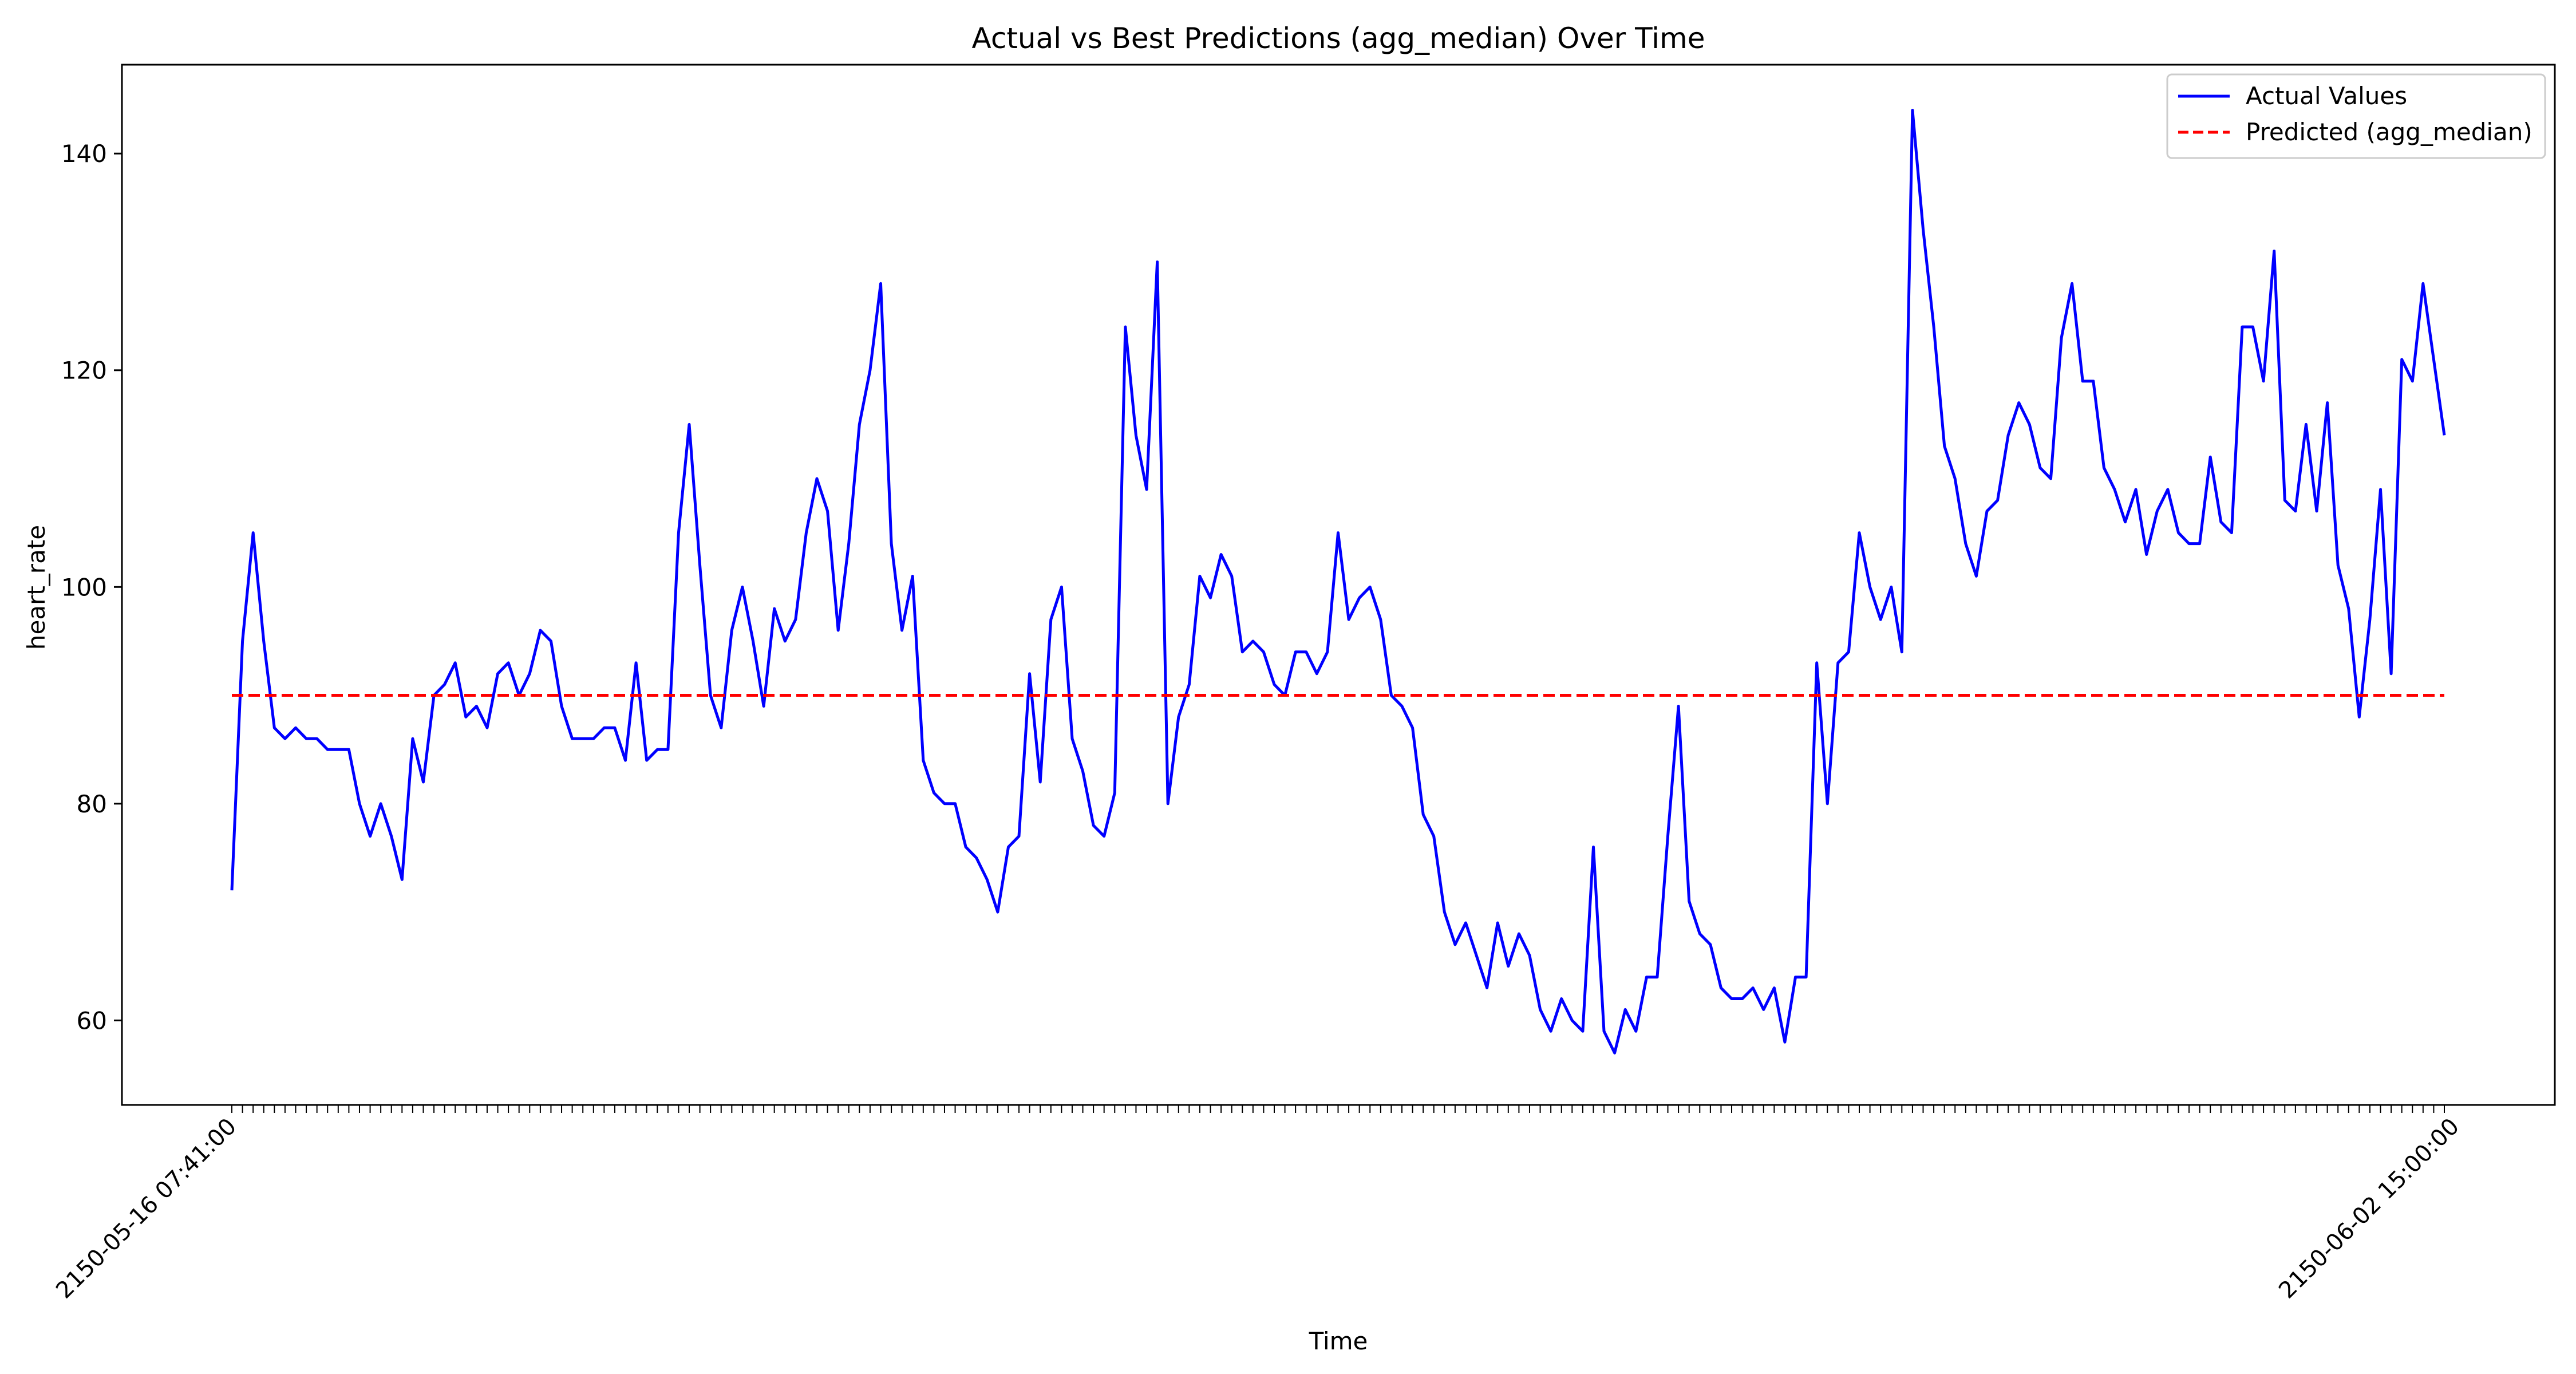 This screenshot has width=2576, height=1374. I want to click on y-tick-label: 140, so click(84, 154).